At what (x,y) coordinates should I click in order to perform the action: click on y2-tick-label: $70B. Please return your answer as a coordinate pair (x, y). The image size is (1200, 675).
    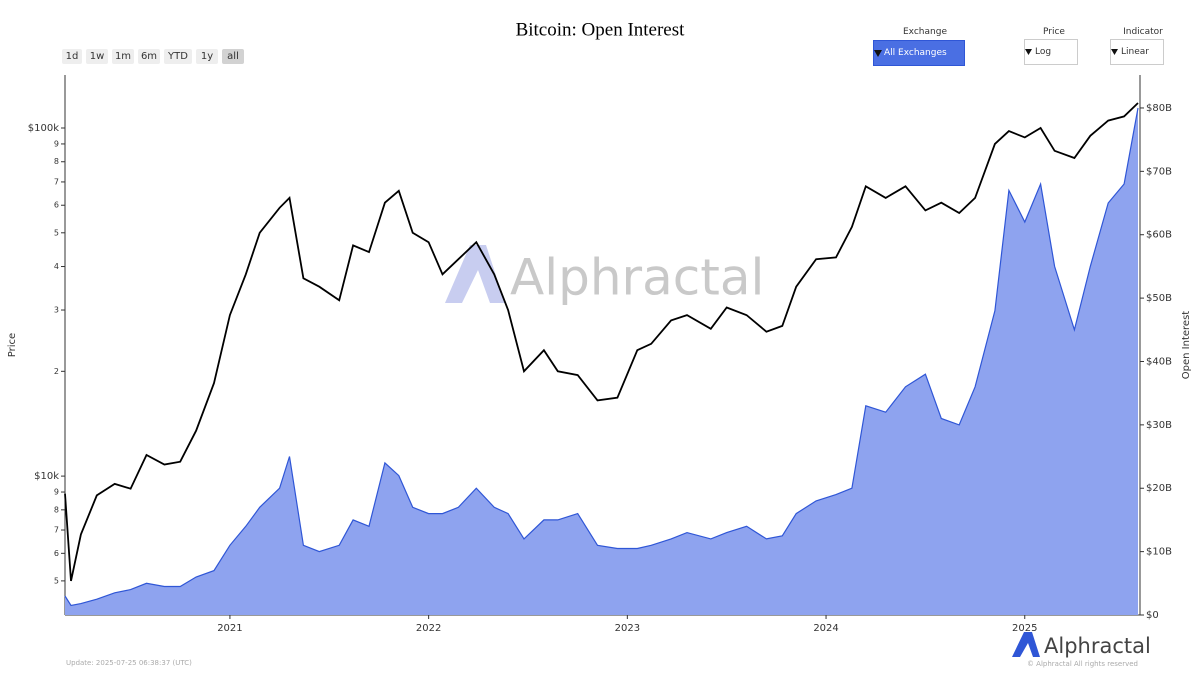
    Looking at the image, I should click on (1159, 171).